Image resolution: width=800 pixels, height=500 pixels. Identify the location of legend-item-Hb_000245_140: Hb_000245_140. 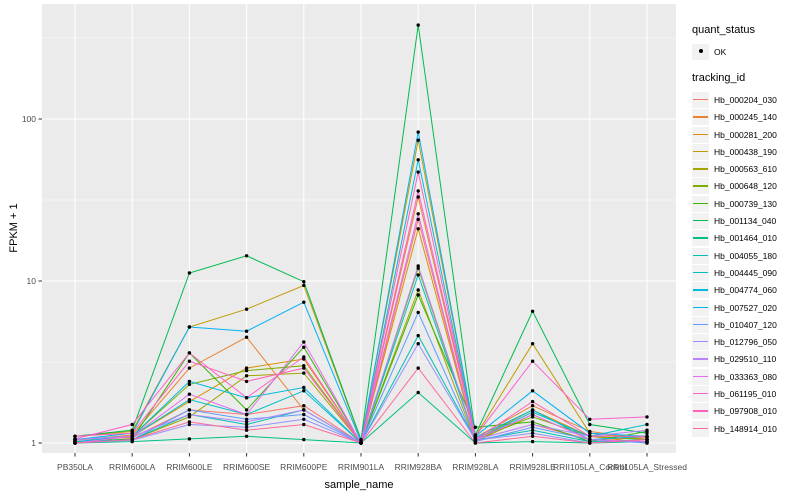
(745, 117).